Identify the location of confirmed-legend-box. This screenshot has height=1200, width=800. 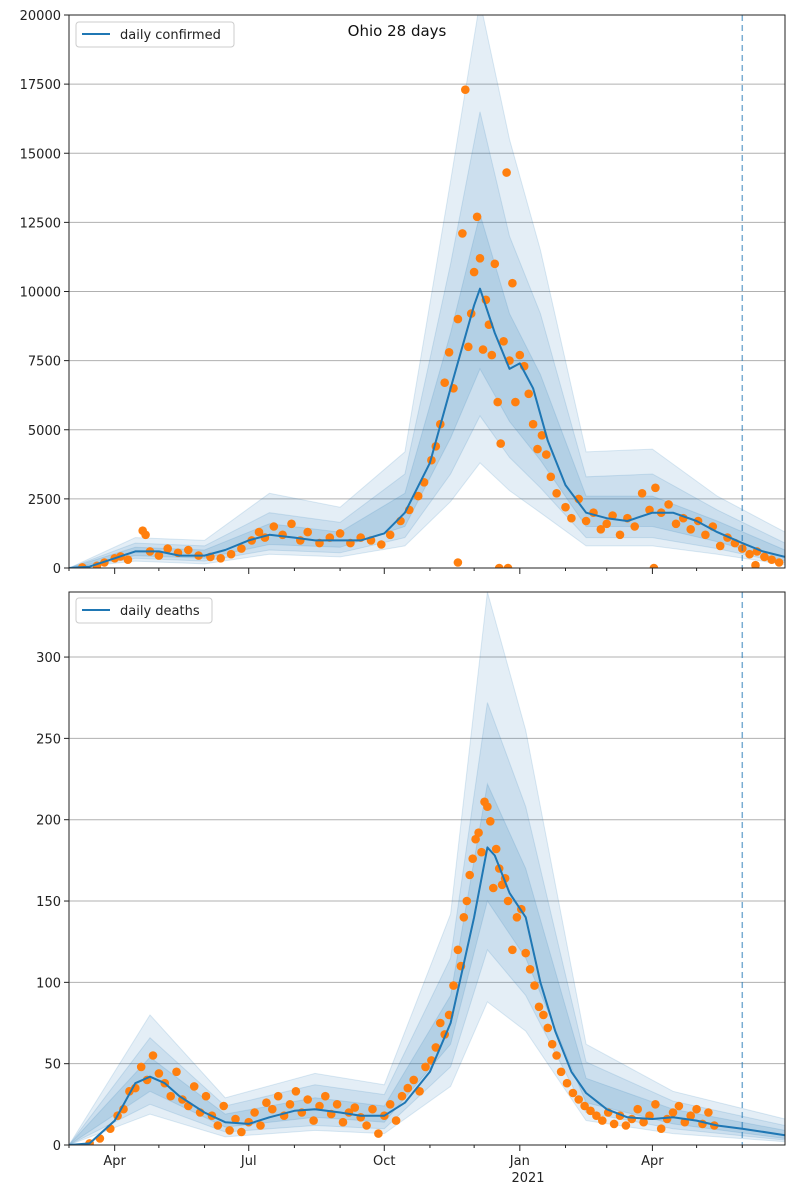
(155, 34).